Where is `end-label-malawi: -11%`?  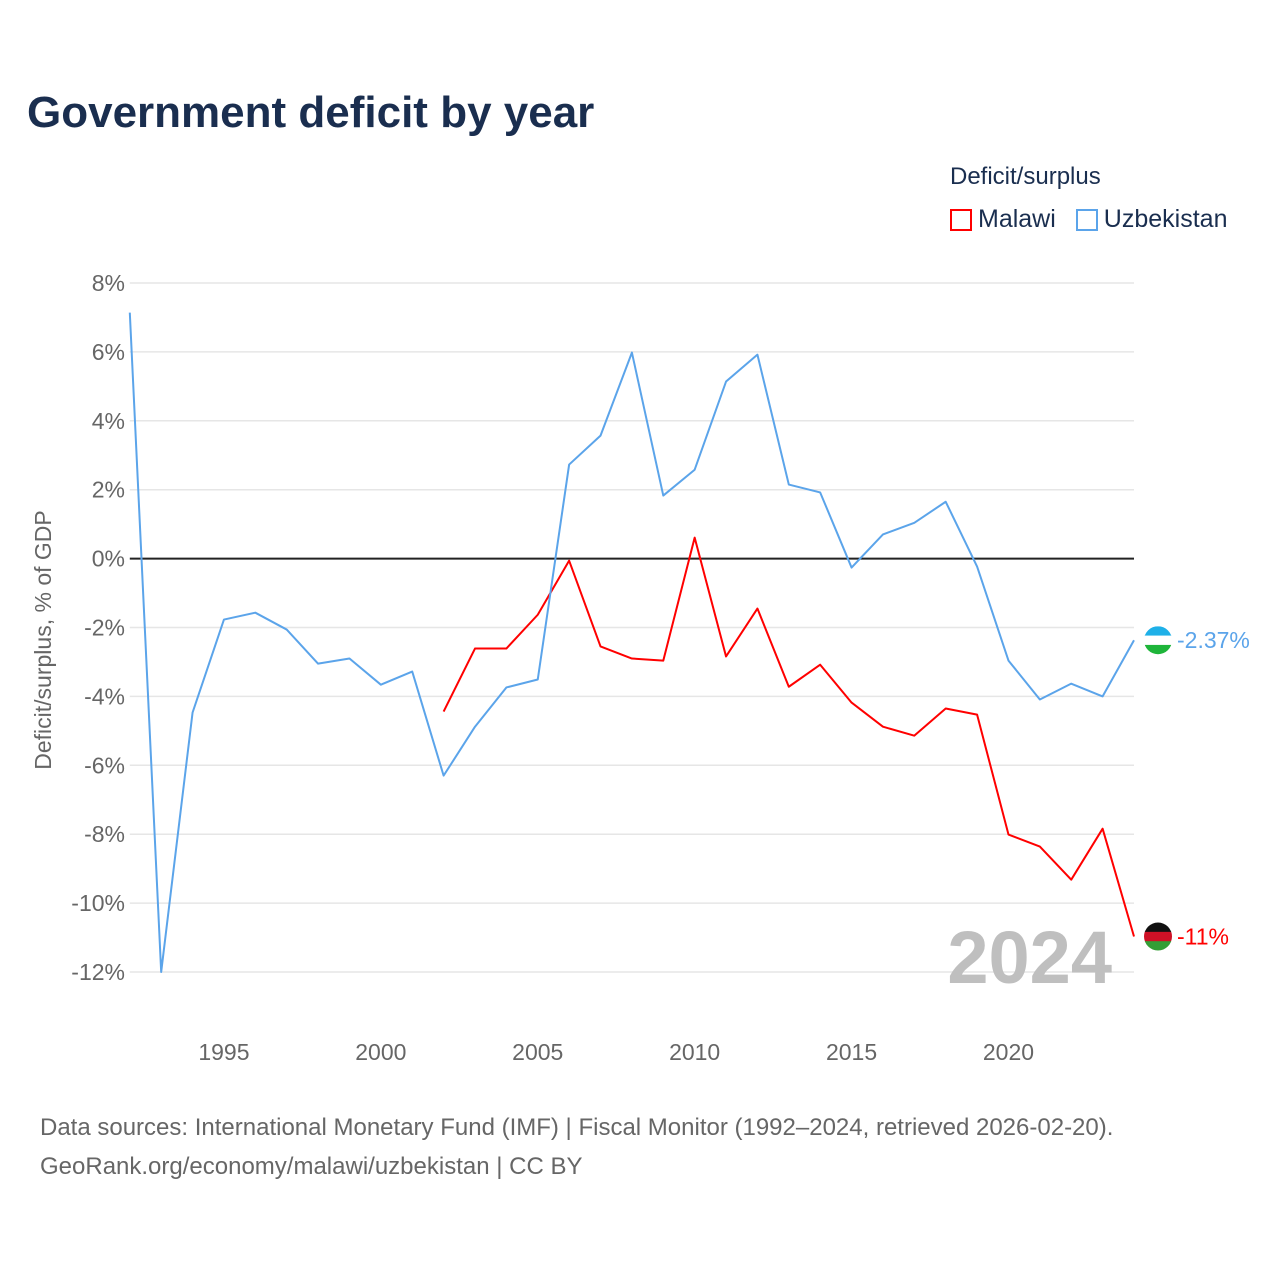 end-label-malawi: -11% is located at coordinates (1203, 937).